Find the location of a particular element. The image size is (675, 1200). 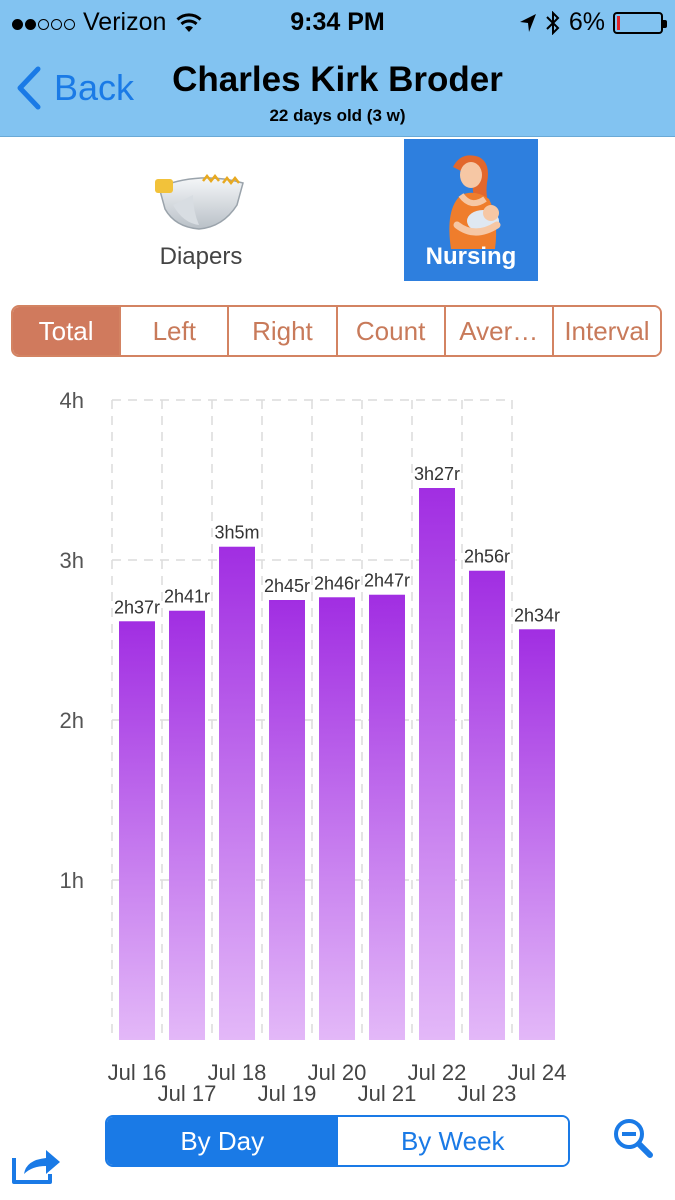

metric-segmented-control: Total Left Right Count Aver… Interval is located at coordinates (336, 331).